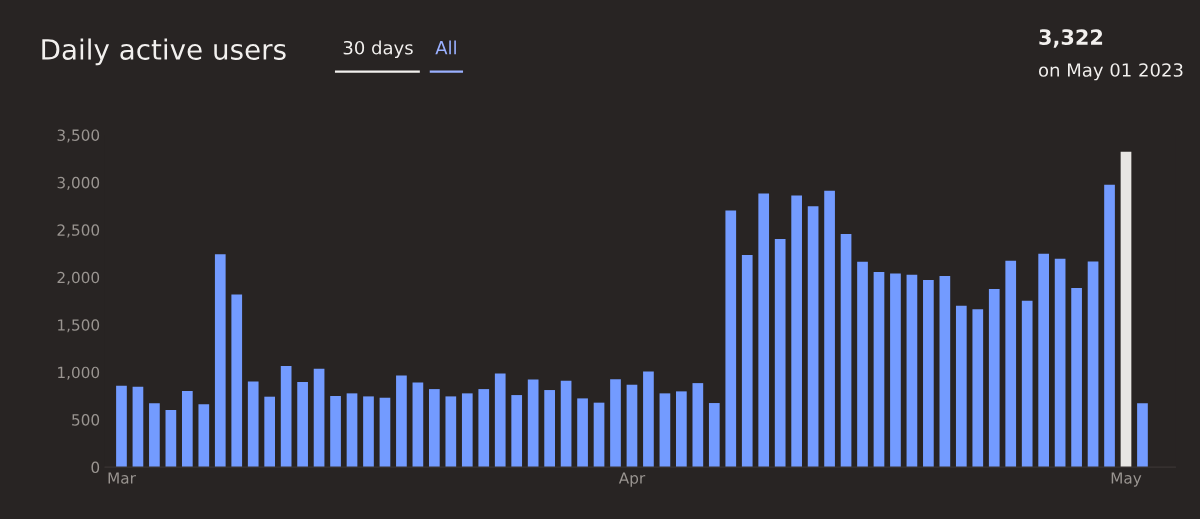  Describe the element at coordinates (78, 183) in the screenshot. I see `y-tick-label: 3,000` at that location.